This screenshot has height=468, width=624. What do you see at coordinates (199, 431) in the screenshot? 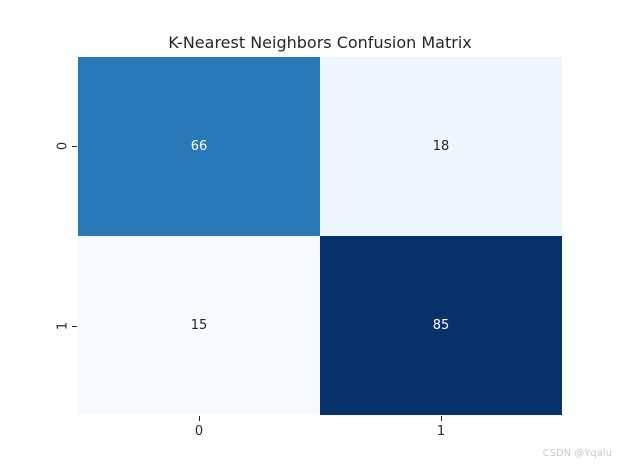
I see `x-axis-tick-label-0: 0` at bounding box center [199, 431].